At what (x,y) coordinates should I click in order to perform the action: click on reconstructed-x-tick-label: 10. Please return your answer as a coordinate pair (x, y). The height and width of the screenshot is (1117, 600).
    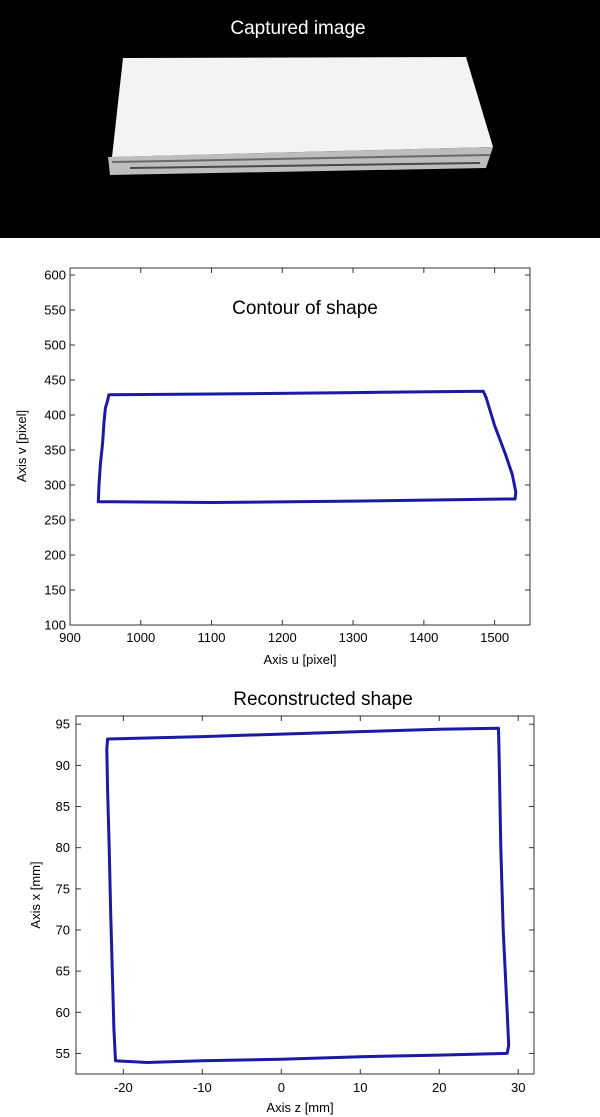
    Looking at the image, I should click on (360, 1087).